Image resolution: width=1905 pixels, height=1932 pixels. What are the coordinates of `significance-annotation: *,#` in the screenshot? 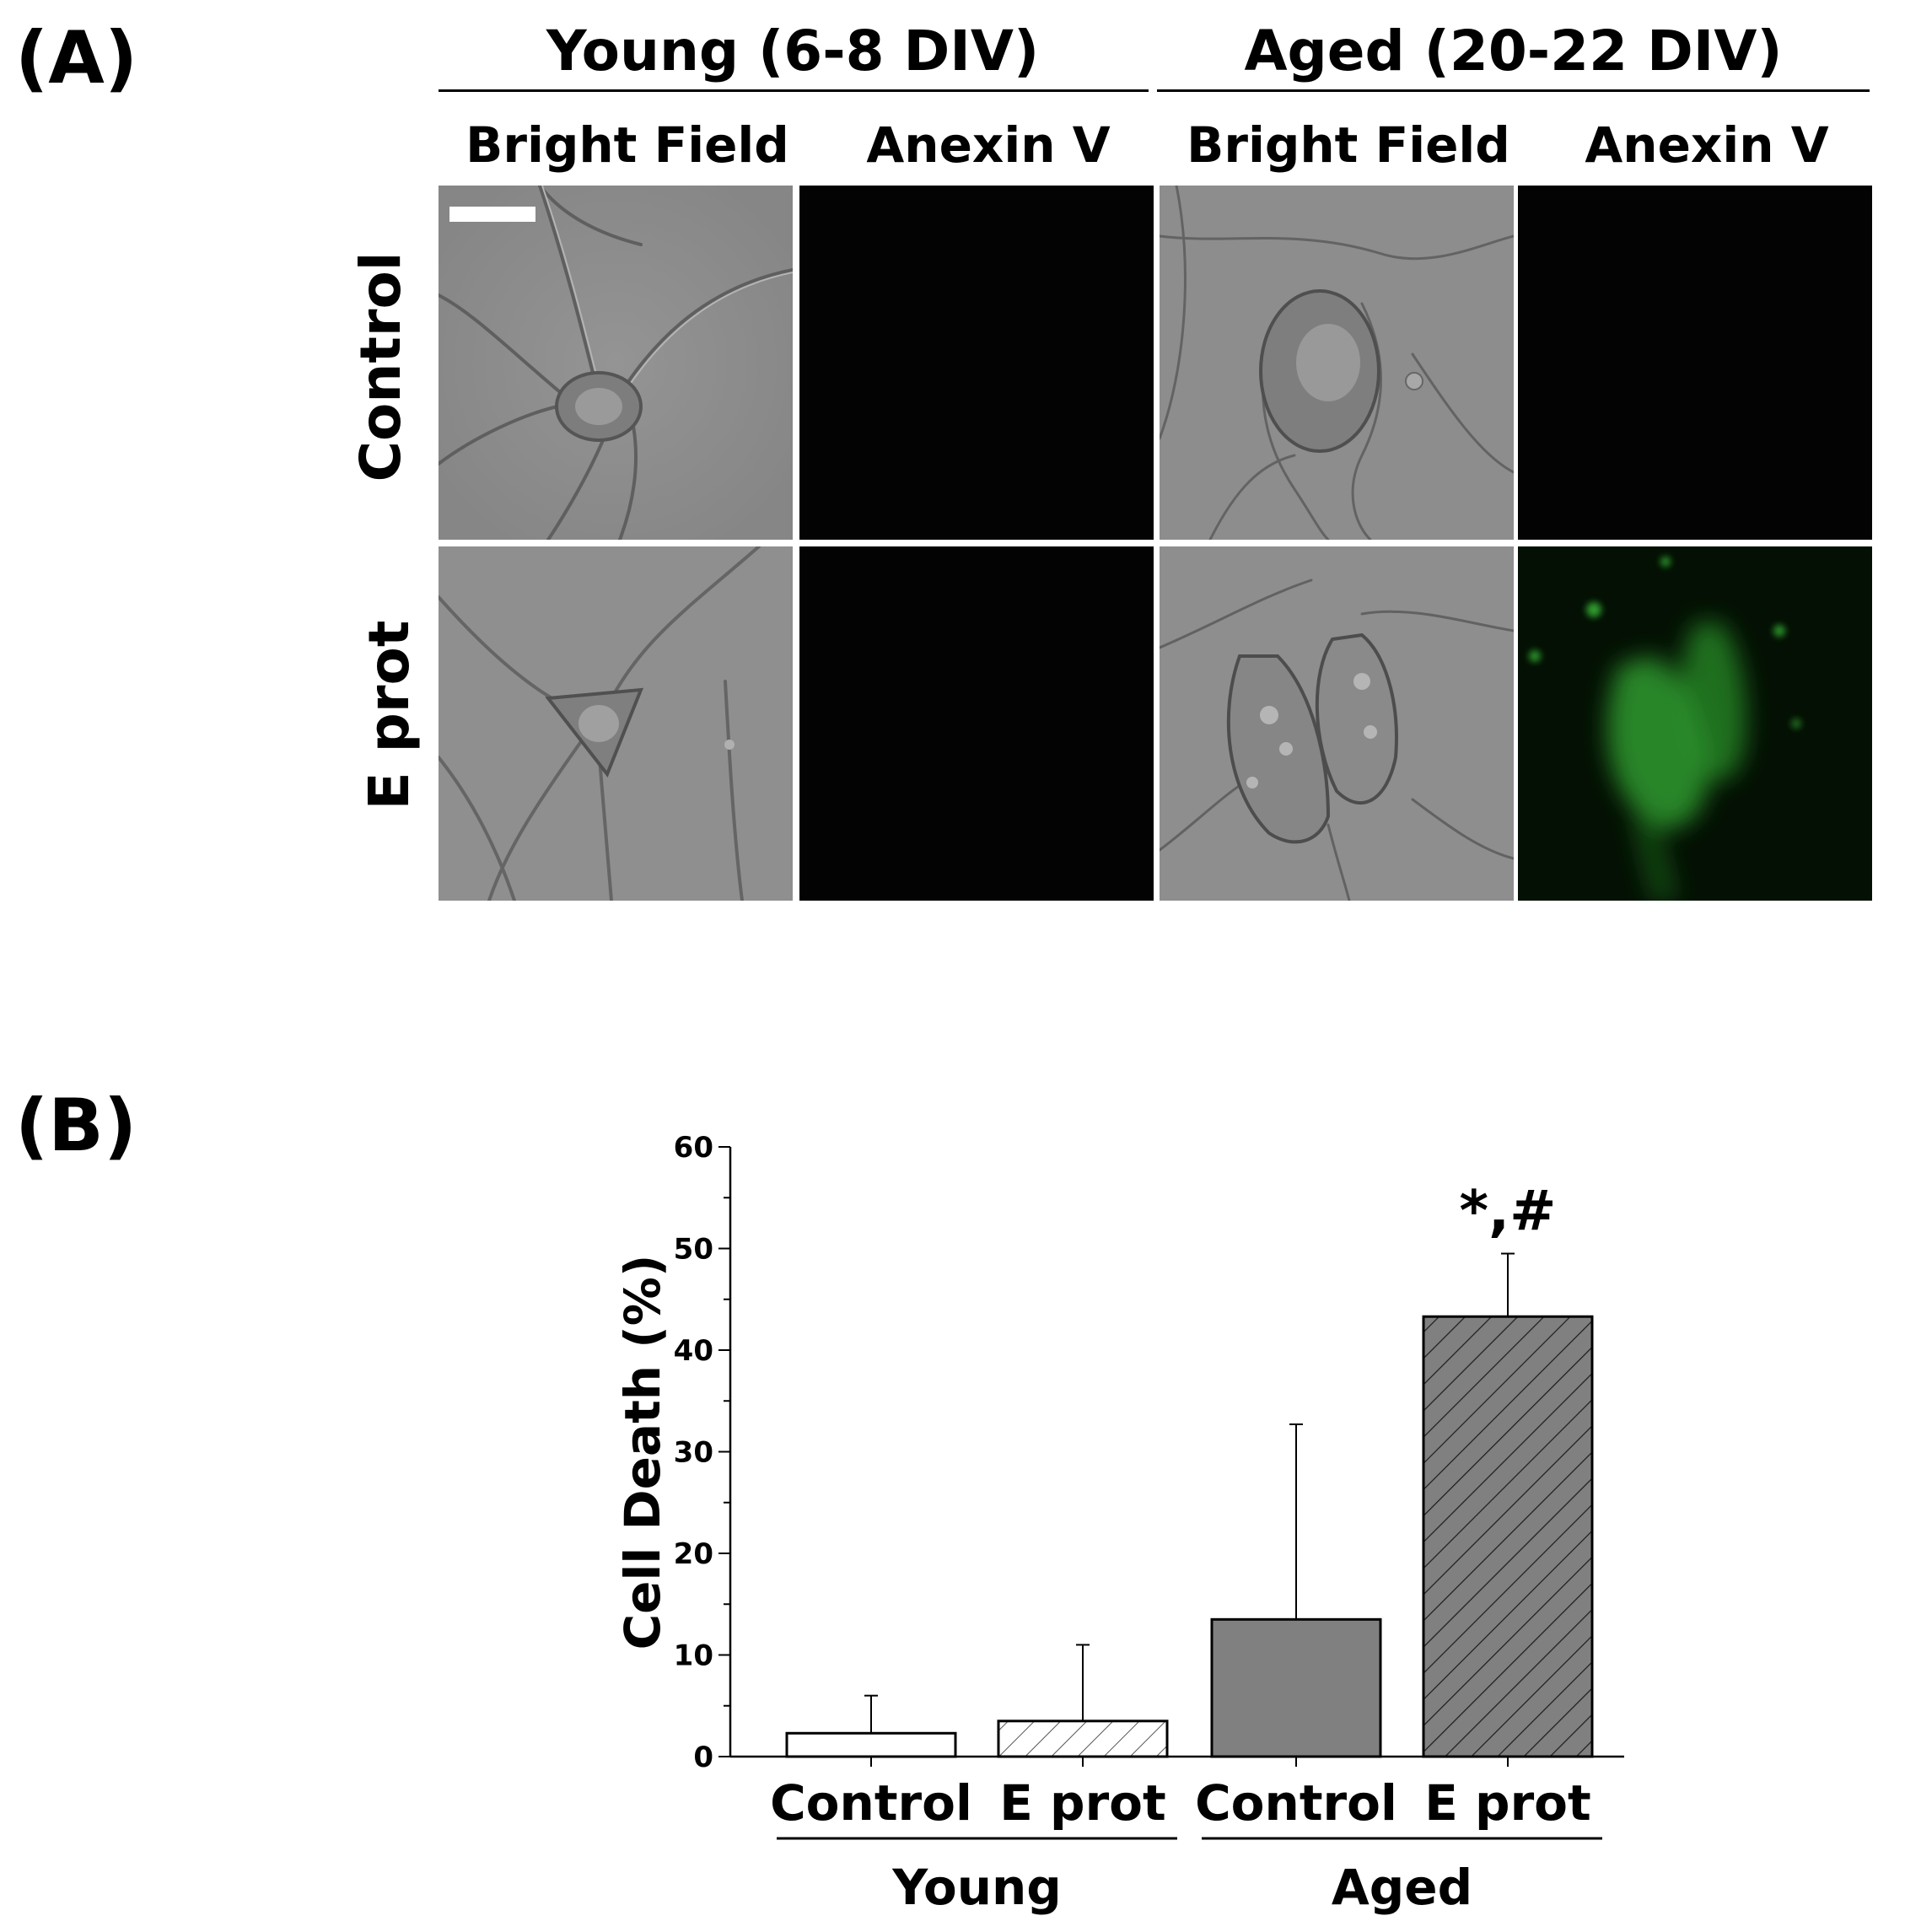 It's located at (1508, 1212).